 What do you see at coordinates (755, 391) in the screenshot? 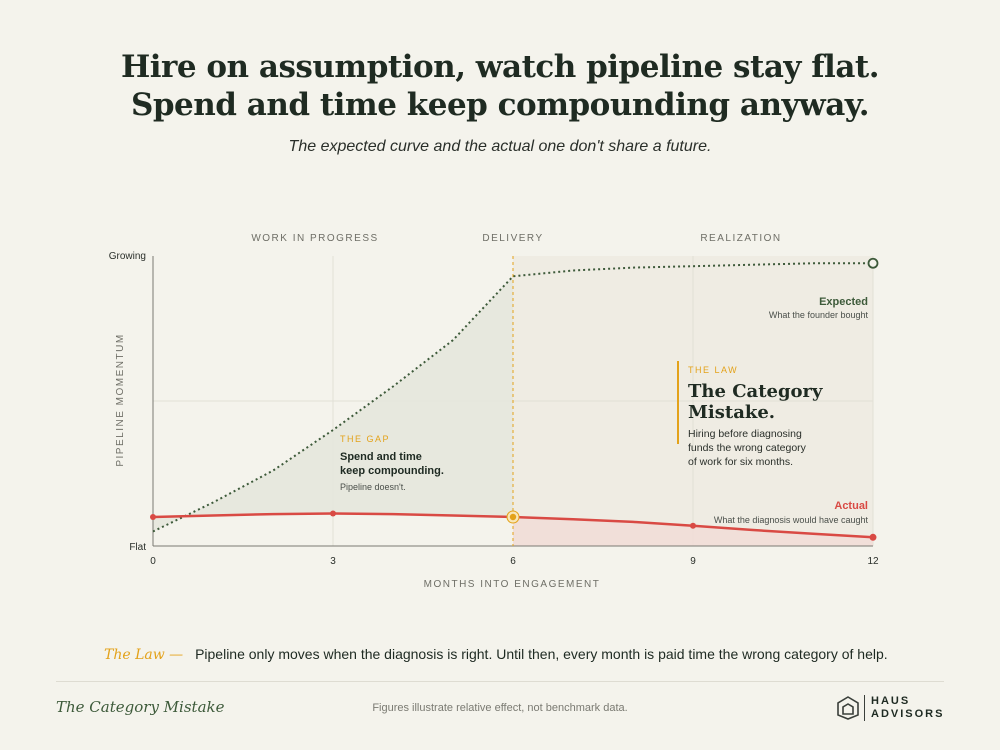
I see `law-callout-title-line: The Category` at bounding box center [755, 391].